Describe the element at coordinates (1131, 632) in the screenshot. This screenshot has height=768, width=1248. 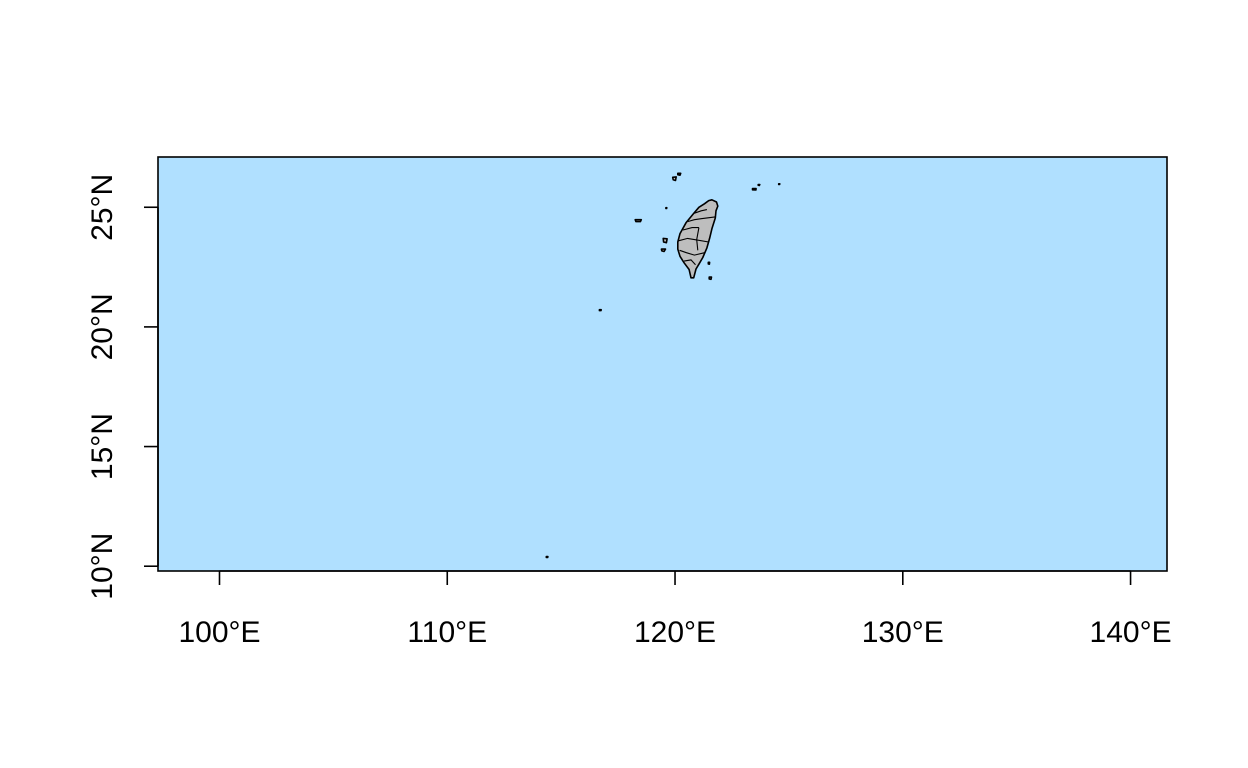
I see `x-tick-label: 140°E` at that location.